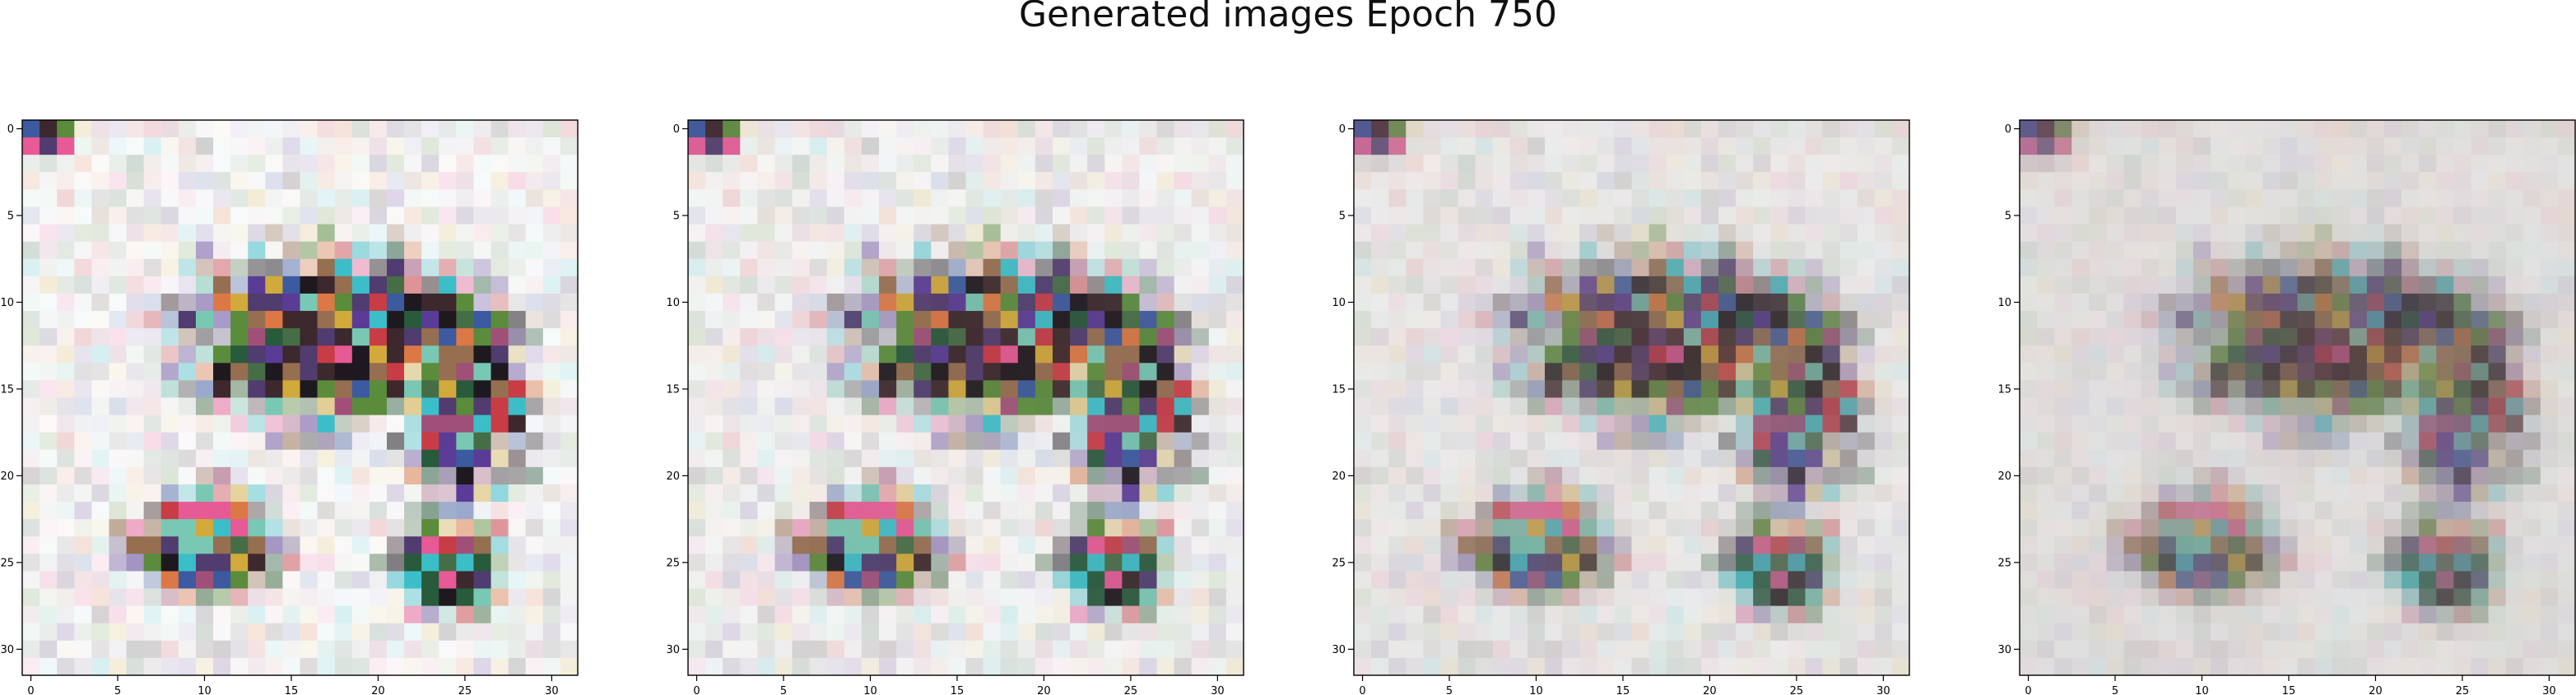 The image size is (2576, 695). Describe the element at coordinates (673, 476) in the screenshot. I see `y-tick-label: 20` at that location.